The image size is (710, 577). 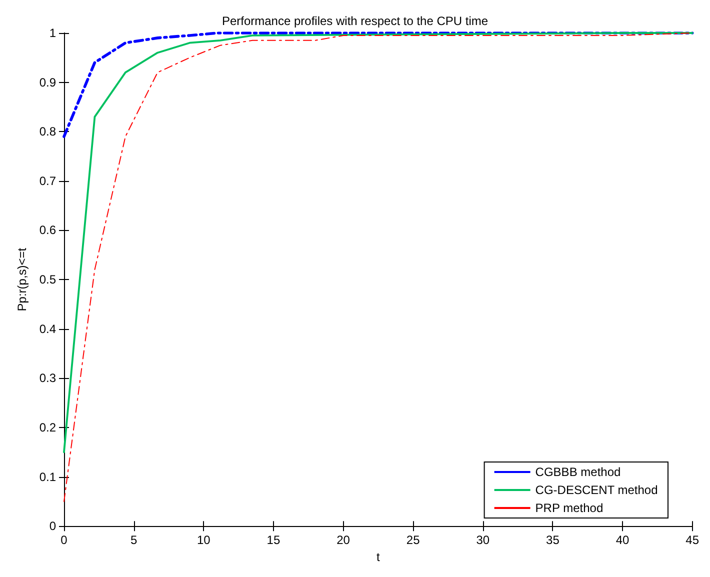 What do you see at coordinates (47, 131) in the screenshot?
I see `y-tick-label: 0.8` at bounding box center [47, 131].